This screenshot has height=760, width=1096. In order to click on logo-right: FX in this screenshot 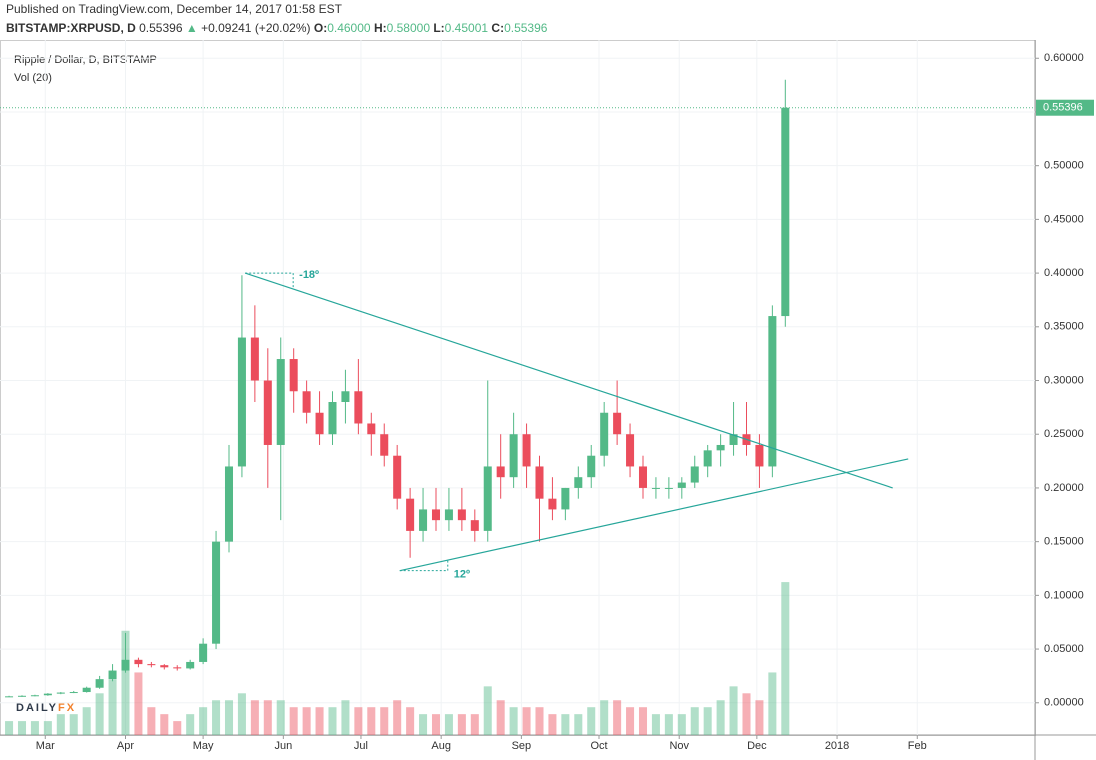, I will do `click(67, 708)`.